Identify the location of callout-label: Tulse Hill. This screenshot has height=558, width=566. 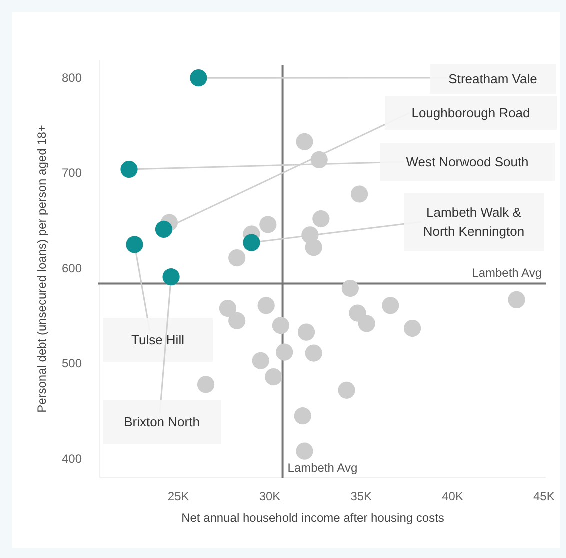
(158, 303).